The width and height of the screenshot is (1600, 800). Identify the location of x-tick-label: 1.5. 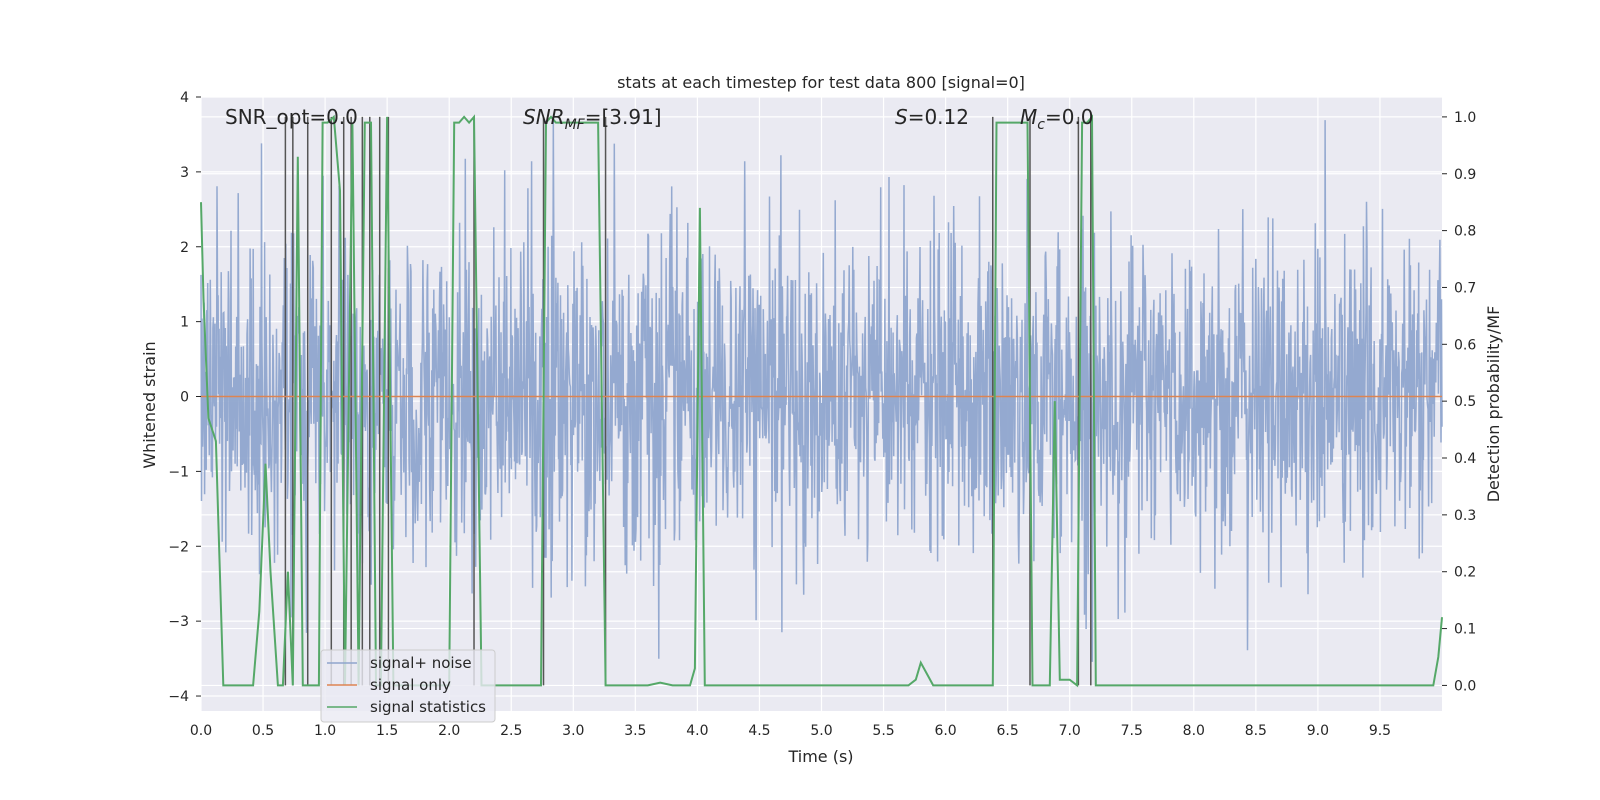
(387, 731).